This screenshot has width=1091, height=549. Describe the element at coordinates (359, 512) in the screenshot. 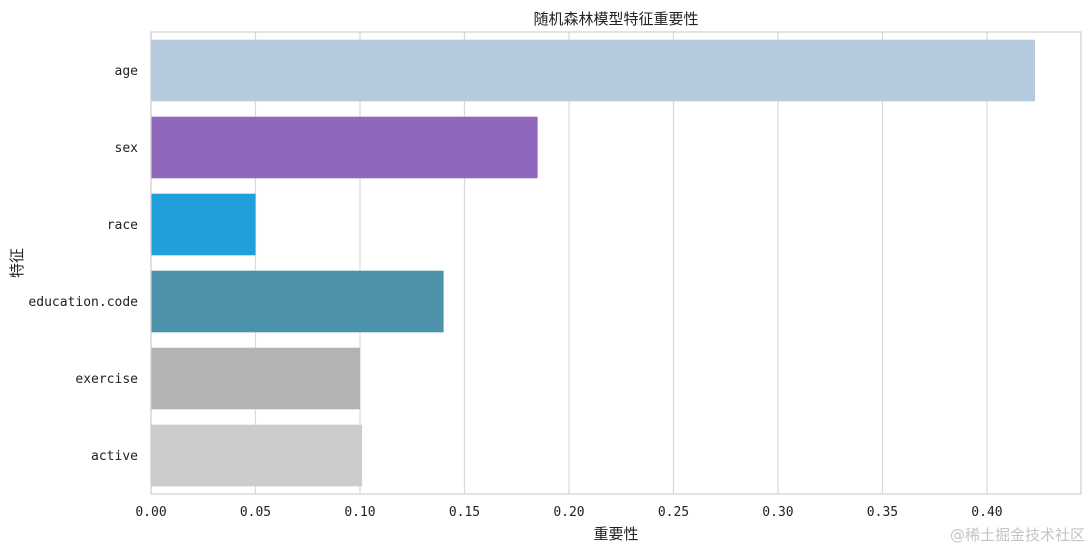

I see `x-tick-label: 0.10` at that location.